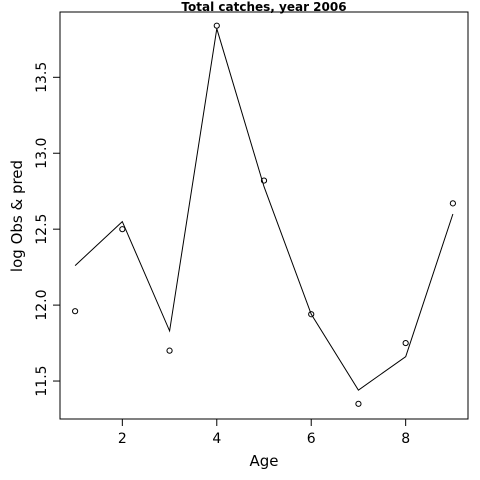  What do you see at coordinates (263, 461) in the screenshot?
I see `x-axis-label: Age` at bounding box center [263, 461].